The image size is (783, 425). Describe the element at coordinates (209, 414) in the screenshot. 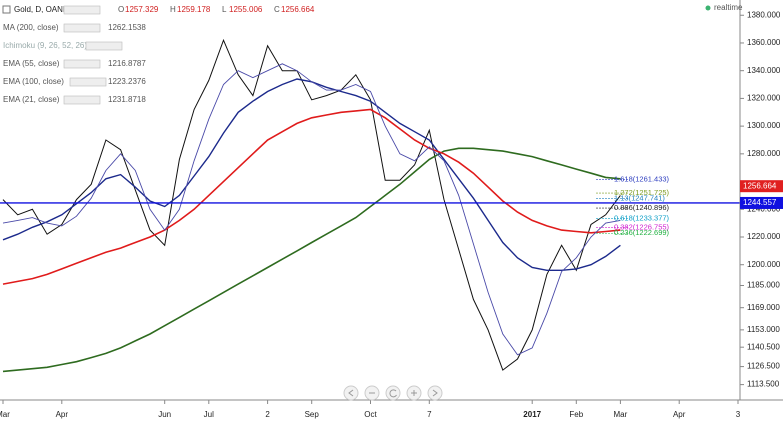

I see `x-tick-label: Jul` at that location.